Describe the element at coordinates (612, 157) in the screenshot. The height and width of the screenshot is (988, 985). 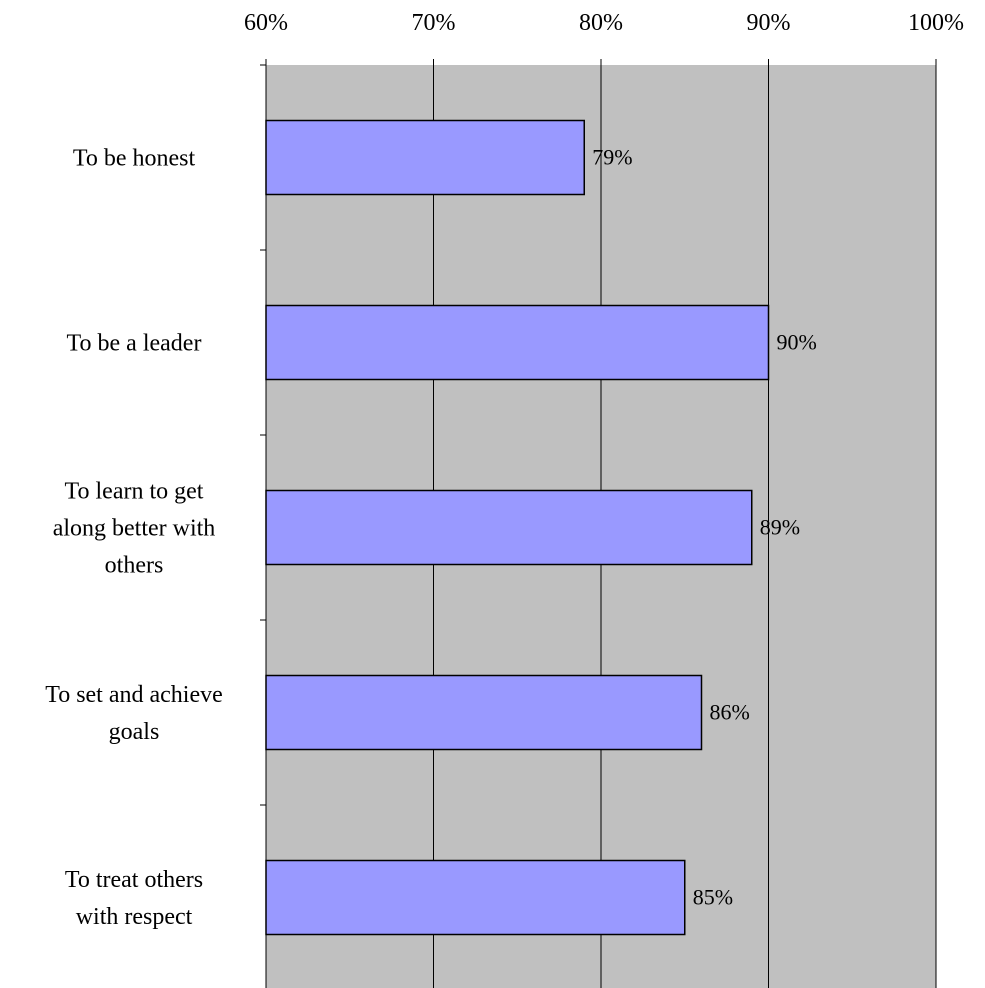
I see `data-label: 79%` at that location.